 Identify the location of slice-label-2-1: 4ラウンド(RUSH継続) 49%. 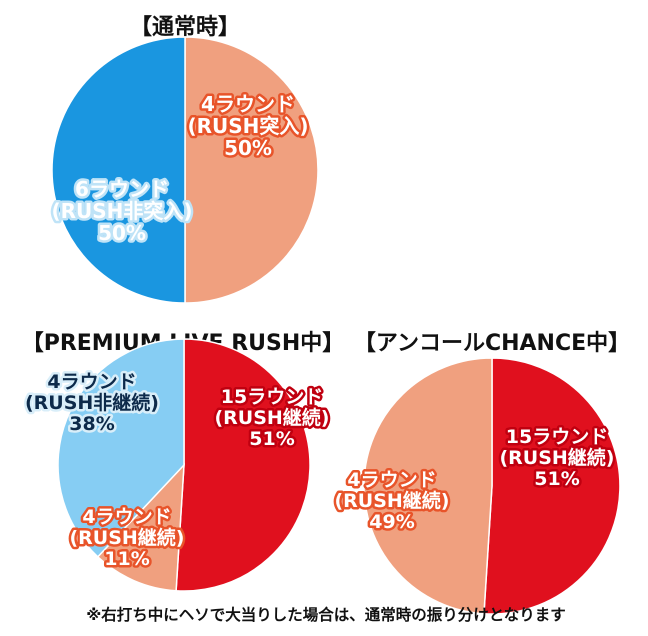
(391, 501).